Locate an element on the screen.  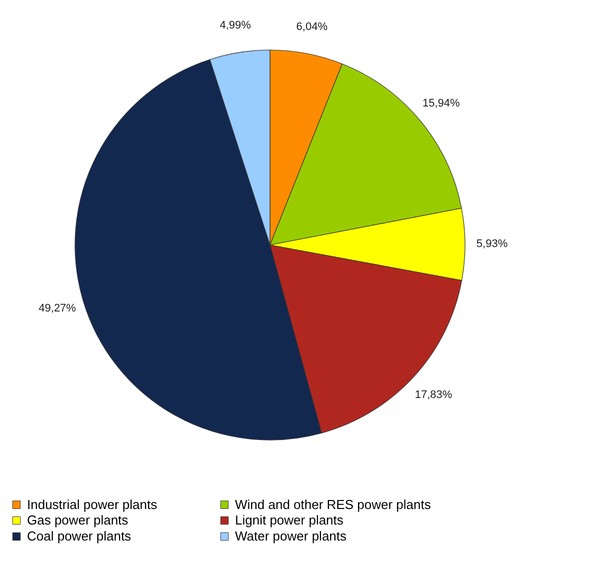
legend-label: Wind and other RES power plants is located at coordinates (333, 504).